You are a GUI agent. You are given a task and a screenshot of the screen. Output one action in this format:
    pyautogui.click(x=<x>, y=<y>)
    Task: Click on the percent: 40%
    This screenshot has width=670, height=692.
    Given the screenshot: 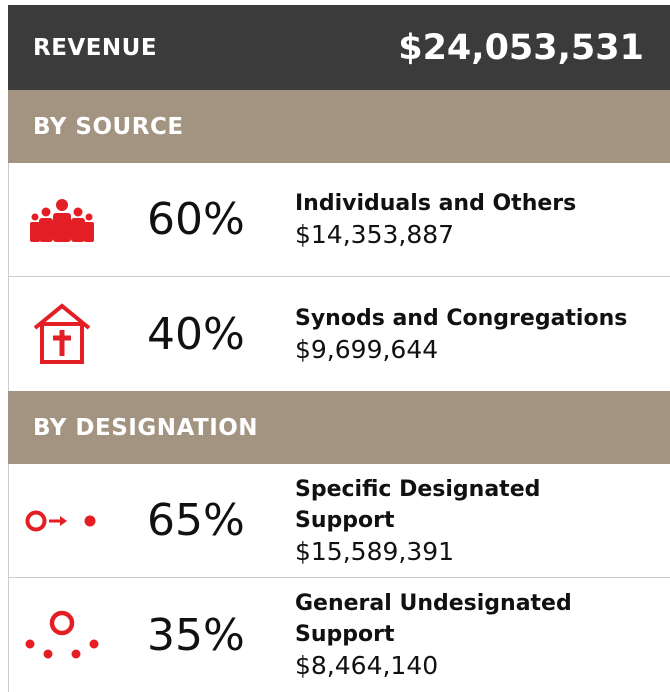 What is the action you would take?
    pyautogui.click(x=196, y=334)
    